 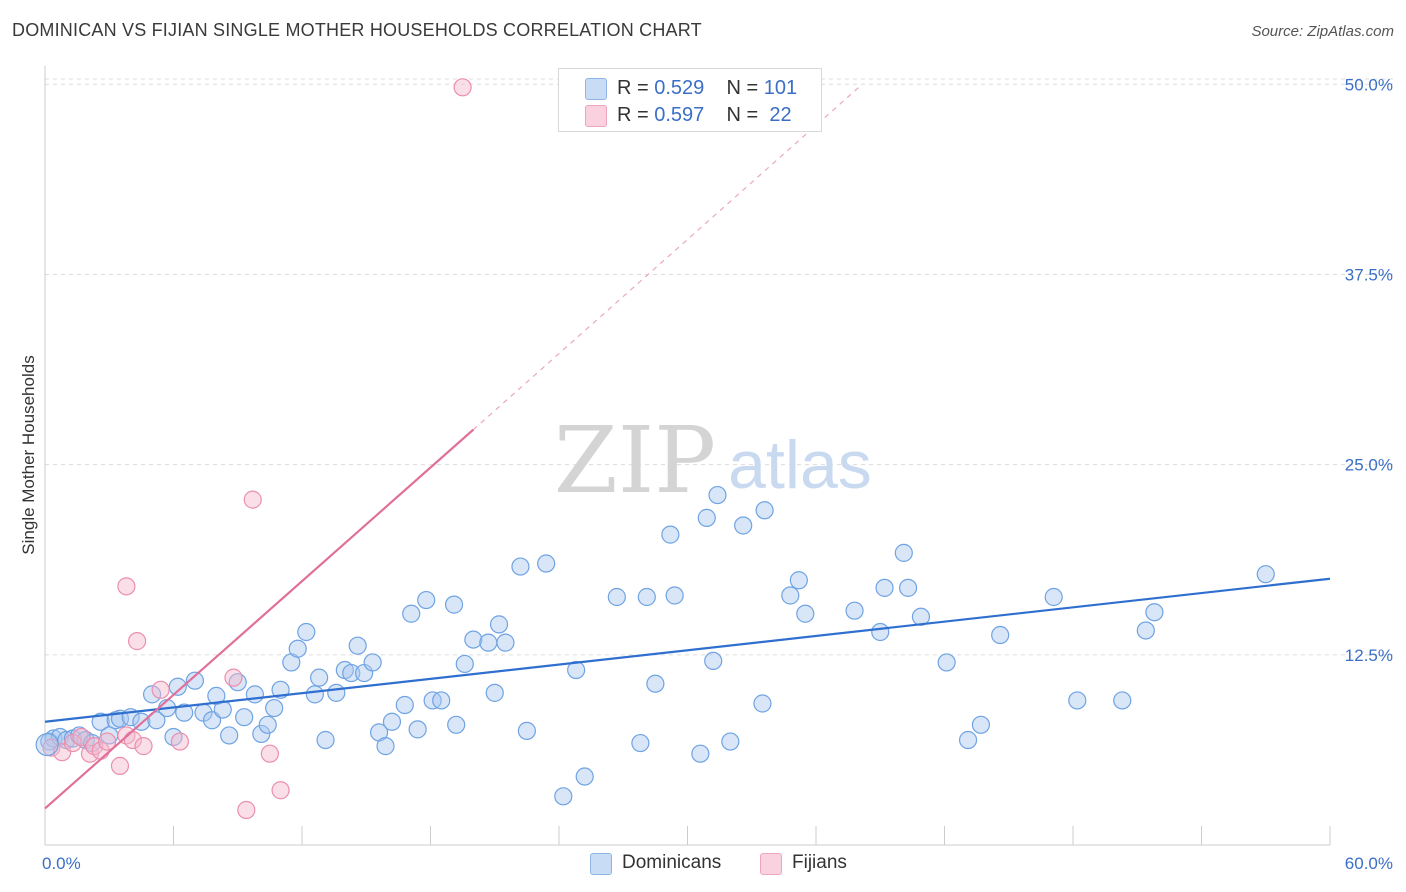 What do you see at coordinates (687, 650) in the screenshot?
I see `trend-line-dominicans` at bounding box center [687, 650].